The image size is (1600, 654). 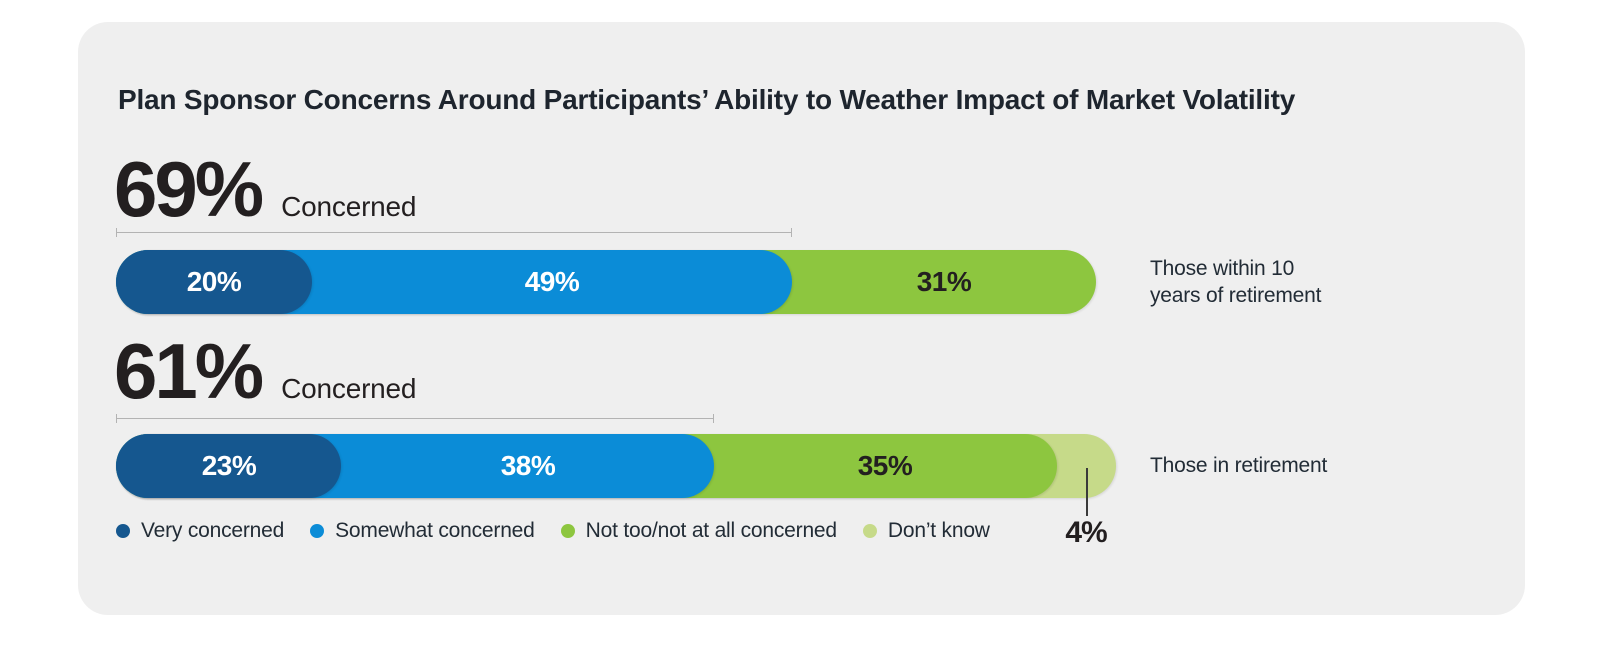 I want to click on legend-item-label: Don’t know, so click(x=938, y=530).